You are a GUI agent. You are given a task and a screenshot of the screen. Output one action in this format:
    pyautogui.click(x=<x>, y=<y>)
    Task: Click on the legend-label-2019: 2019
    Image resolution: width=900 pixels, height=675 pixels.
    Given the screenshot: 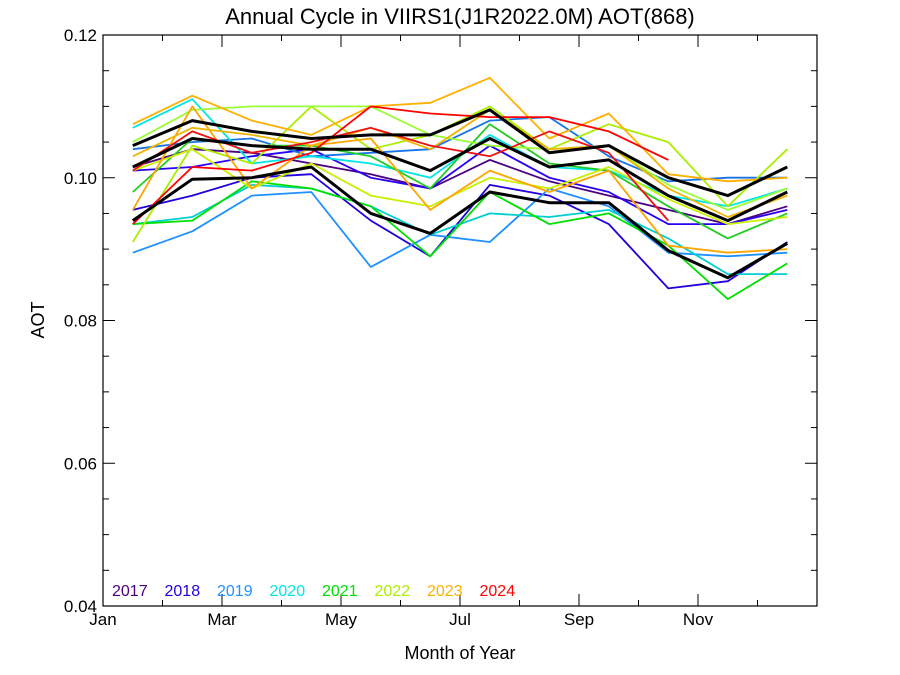 What is the action you would take?
    pyautogui.click(x=235, y=591)
    